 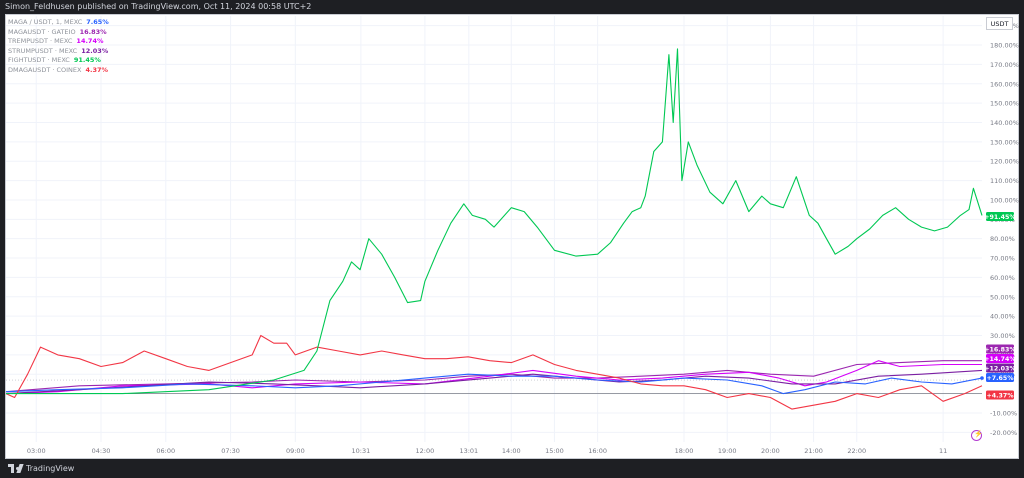 I want to click on legend-item: MAGAUSDT · GATEIO 16.83%, so click(x=58, y=33).